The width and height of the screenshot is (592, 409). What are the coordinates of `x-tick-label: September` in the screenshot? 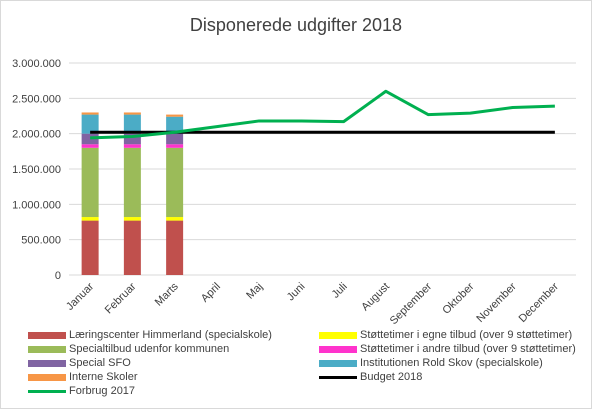 It's located at (411, 303).